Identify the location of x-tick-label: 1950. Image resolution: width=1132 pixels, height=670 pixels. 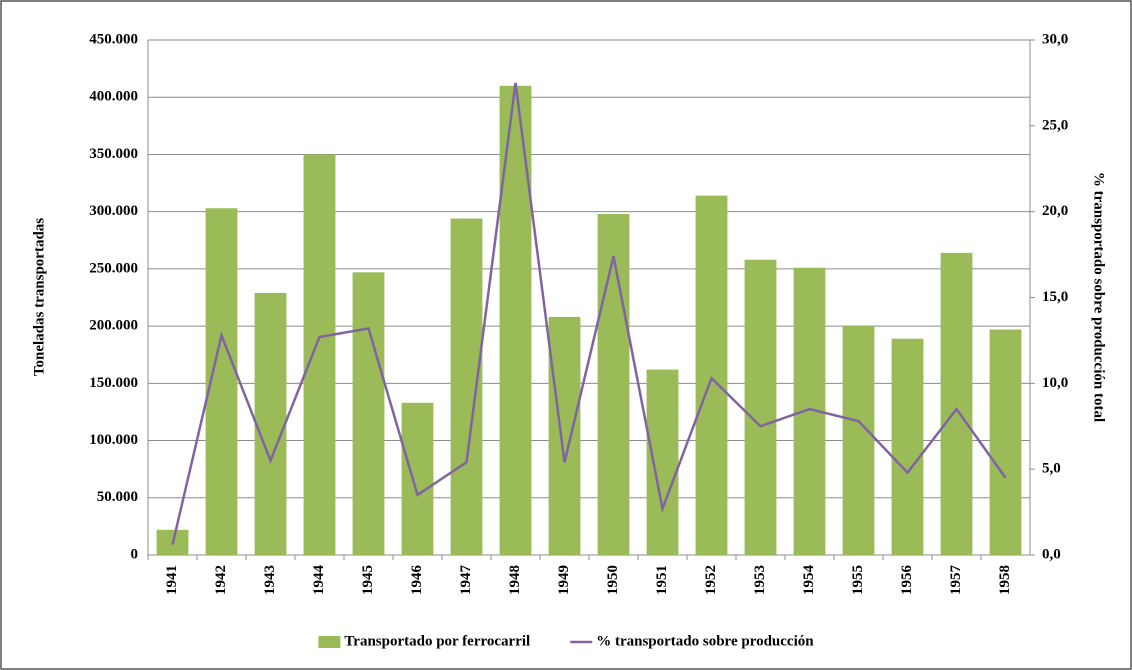
(613, 580).